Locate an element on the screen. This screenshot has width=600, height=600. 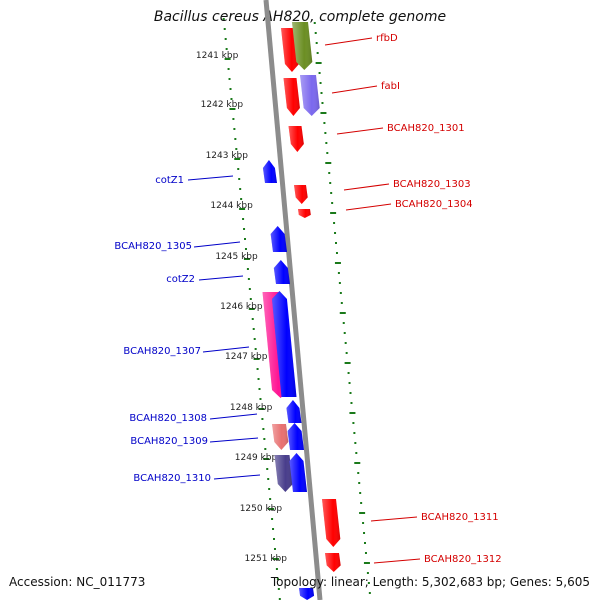
gene-label-cotZ2: cotZ2 is located at coordinates (180, 279).